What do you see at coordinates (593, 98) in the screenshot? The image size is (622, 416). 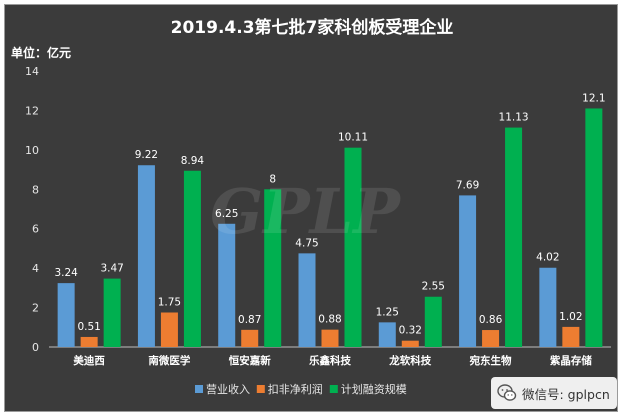 I see `data-label: 12.1` at bounding box center [593, 98].